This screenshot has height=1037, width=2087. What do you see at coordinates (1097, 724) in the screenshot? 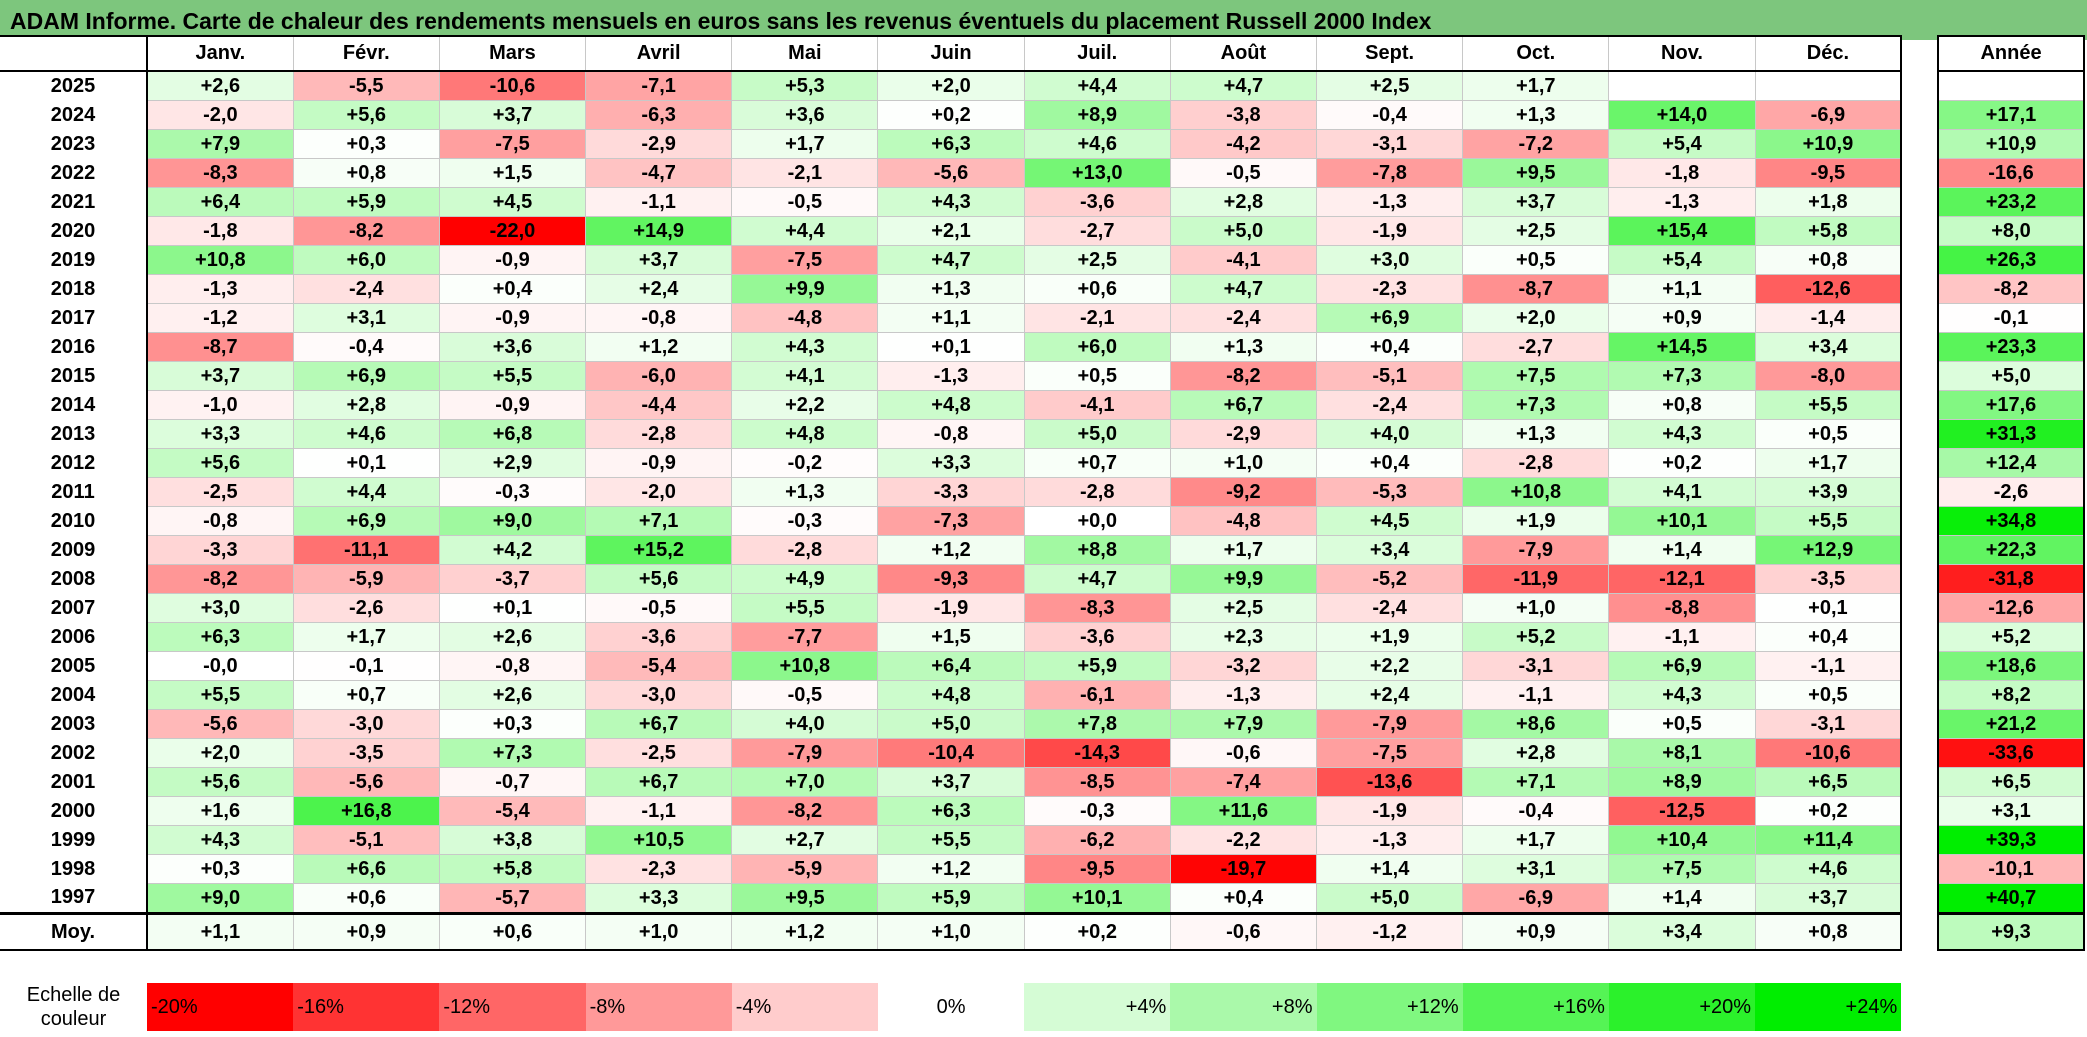
I see `heatmap-cell: +7,8` at bounding box center [1097, 724].